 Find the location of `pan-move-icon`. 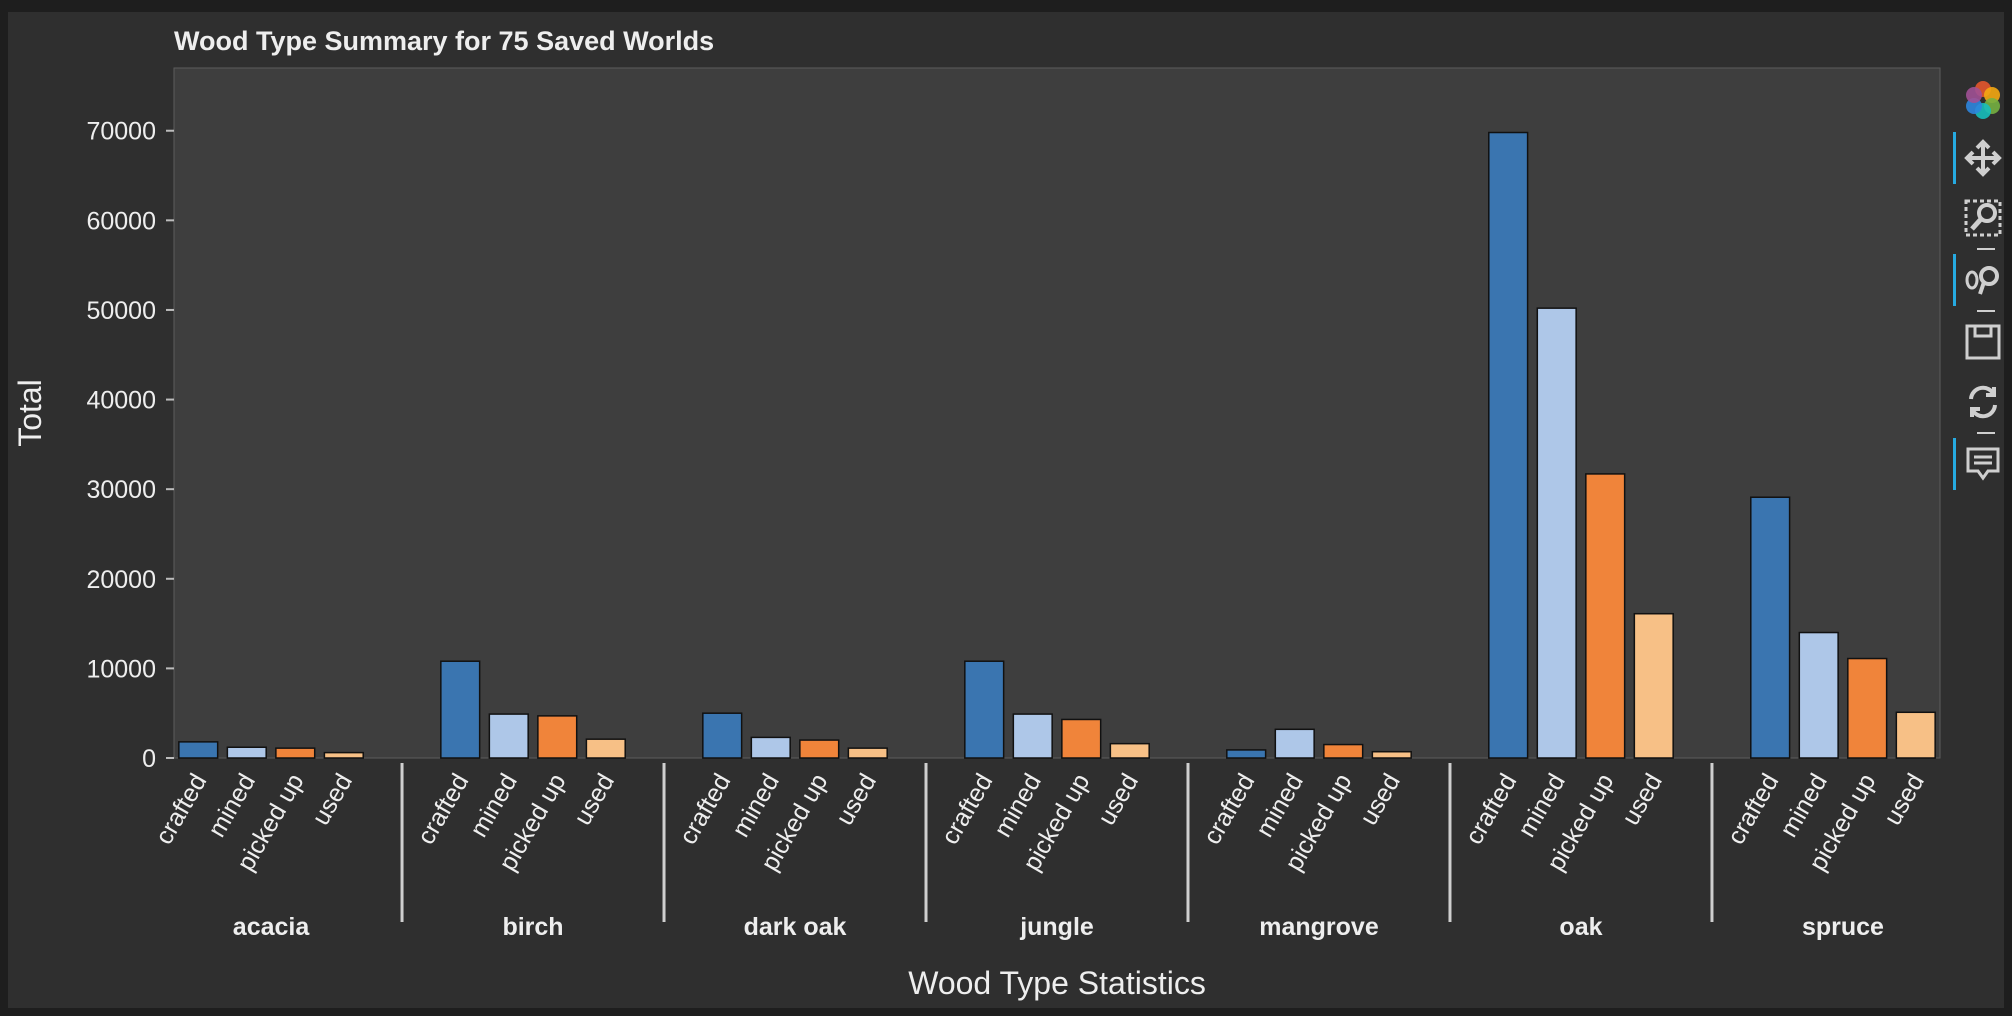

pan-move-icon is located at coordinates (1982, 158).